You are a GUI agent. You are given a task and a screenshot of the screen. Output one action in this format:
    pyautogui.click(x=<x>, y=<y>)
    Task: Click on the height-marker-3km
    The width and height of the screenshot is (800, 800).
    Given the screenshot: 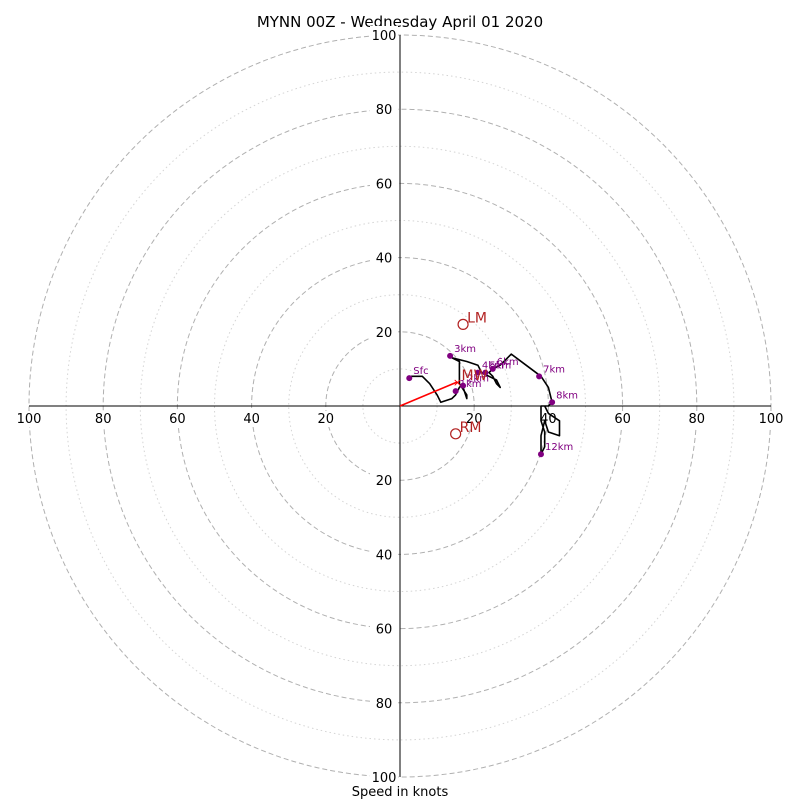 What is the action you would take?
    pyautogui.click(x=450, y=355)
    